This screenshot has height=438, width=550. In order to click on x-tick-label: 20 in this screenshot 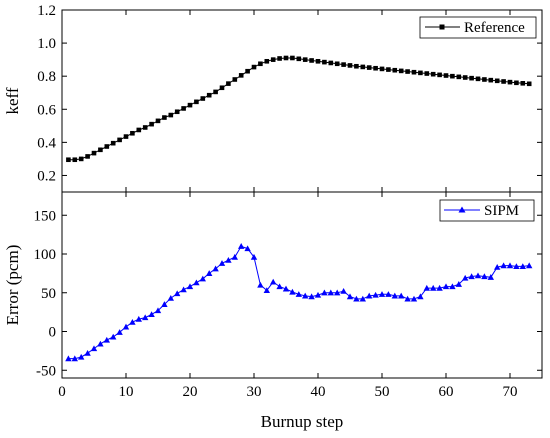, I will do `click(190, 392)`.